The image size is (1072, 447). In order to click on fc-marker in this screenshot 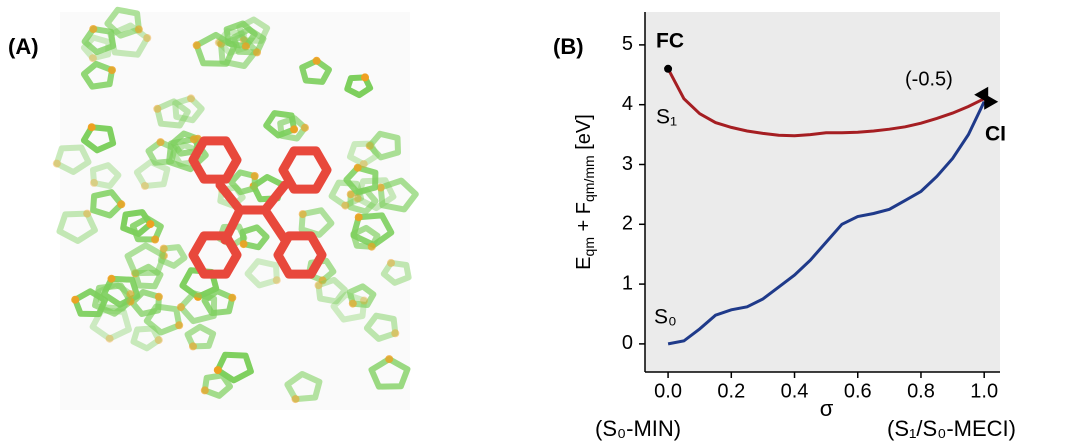, I will do `click(668, 68)`.